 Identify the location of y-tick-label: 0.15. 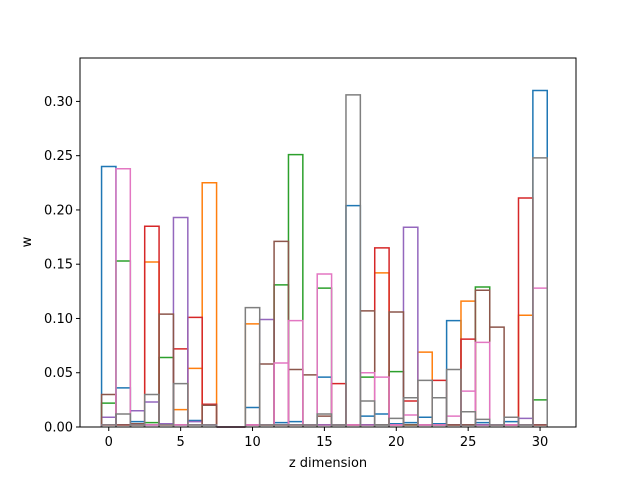
(58, 265).